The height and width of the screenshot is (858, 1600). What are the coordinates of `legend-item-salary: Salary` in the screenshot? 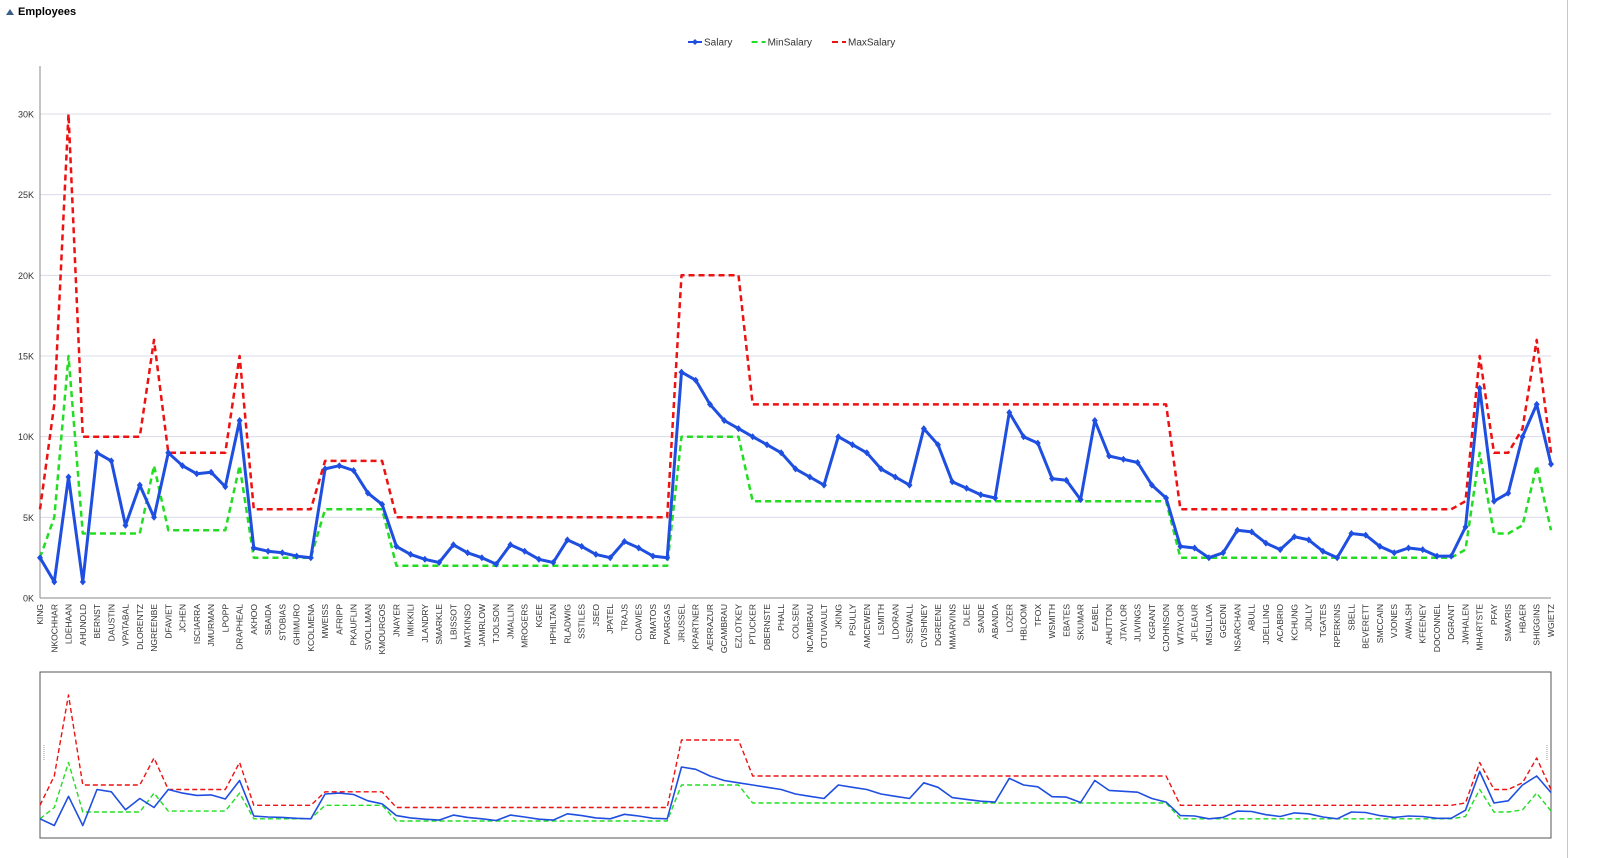 It's located at (710, 43).